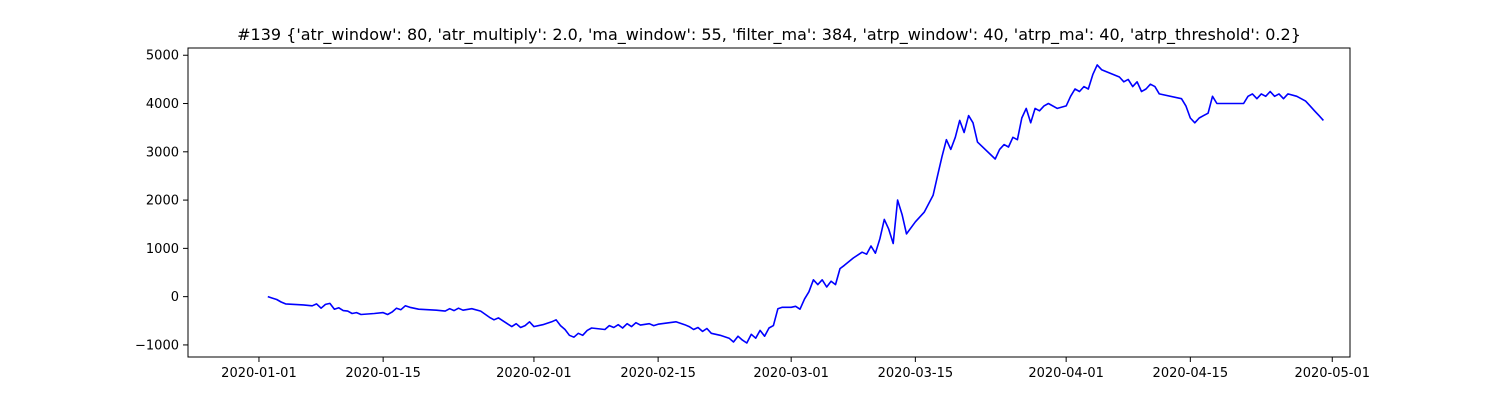  I want to click on x-tick-label: 2020-01-15, so click(383, 373).